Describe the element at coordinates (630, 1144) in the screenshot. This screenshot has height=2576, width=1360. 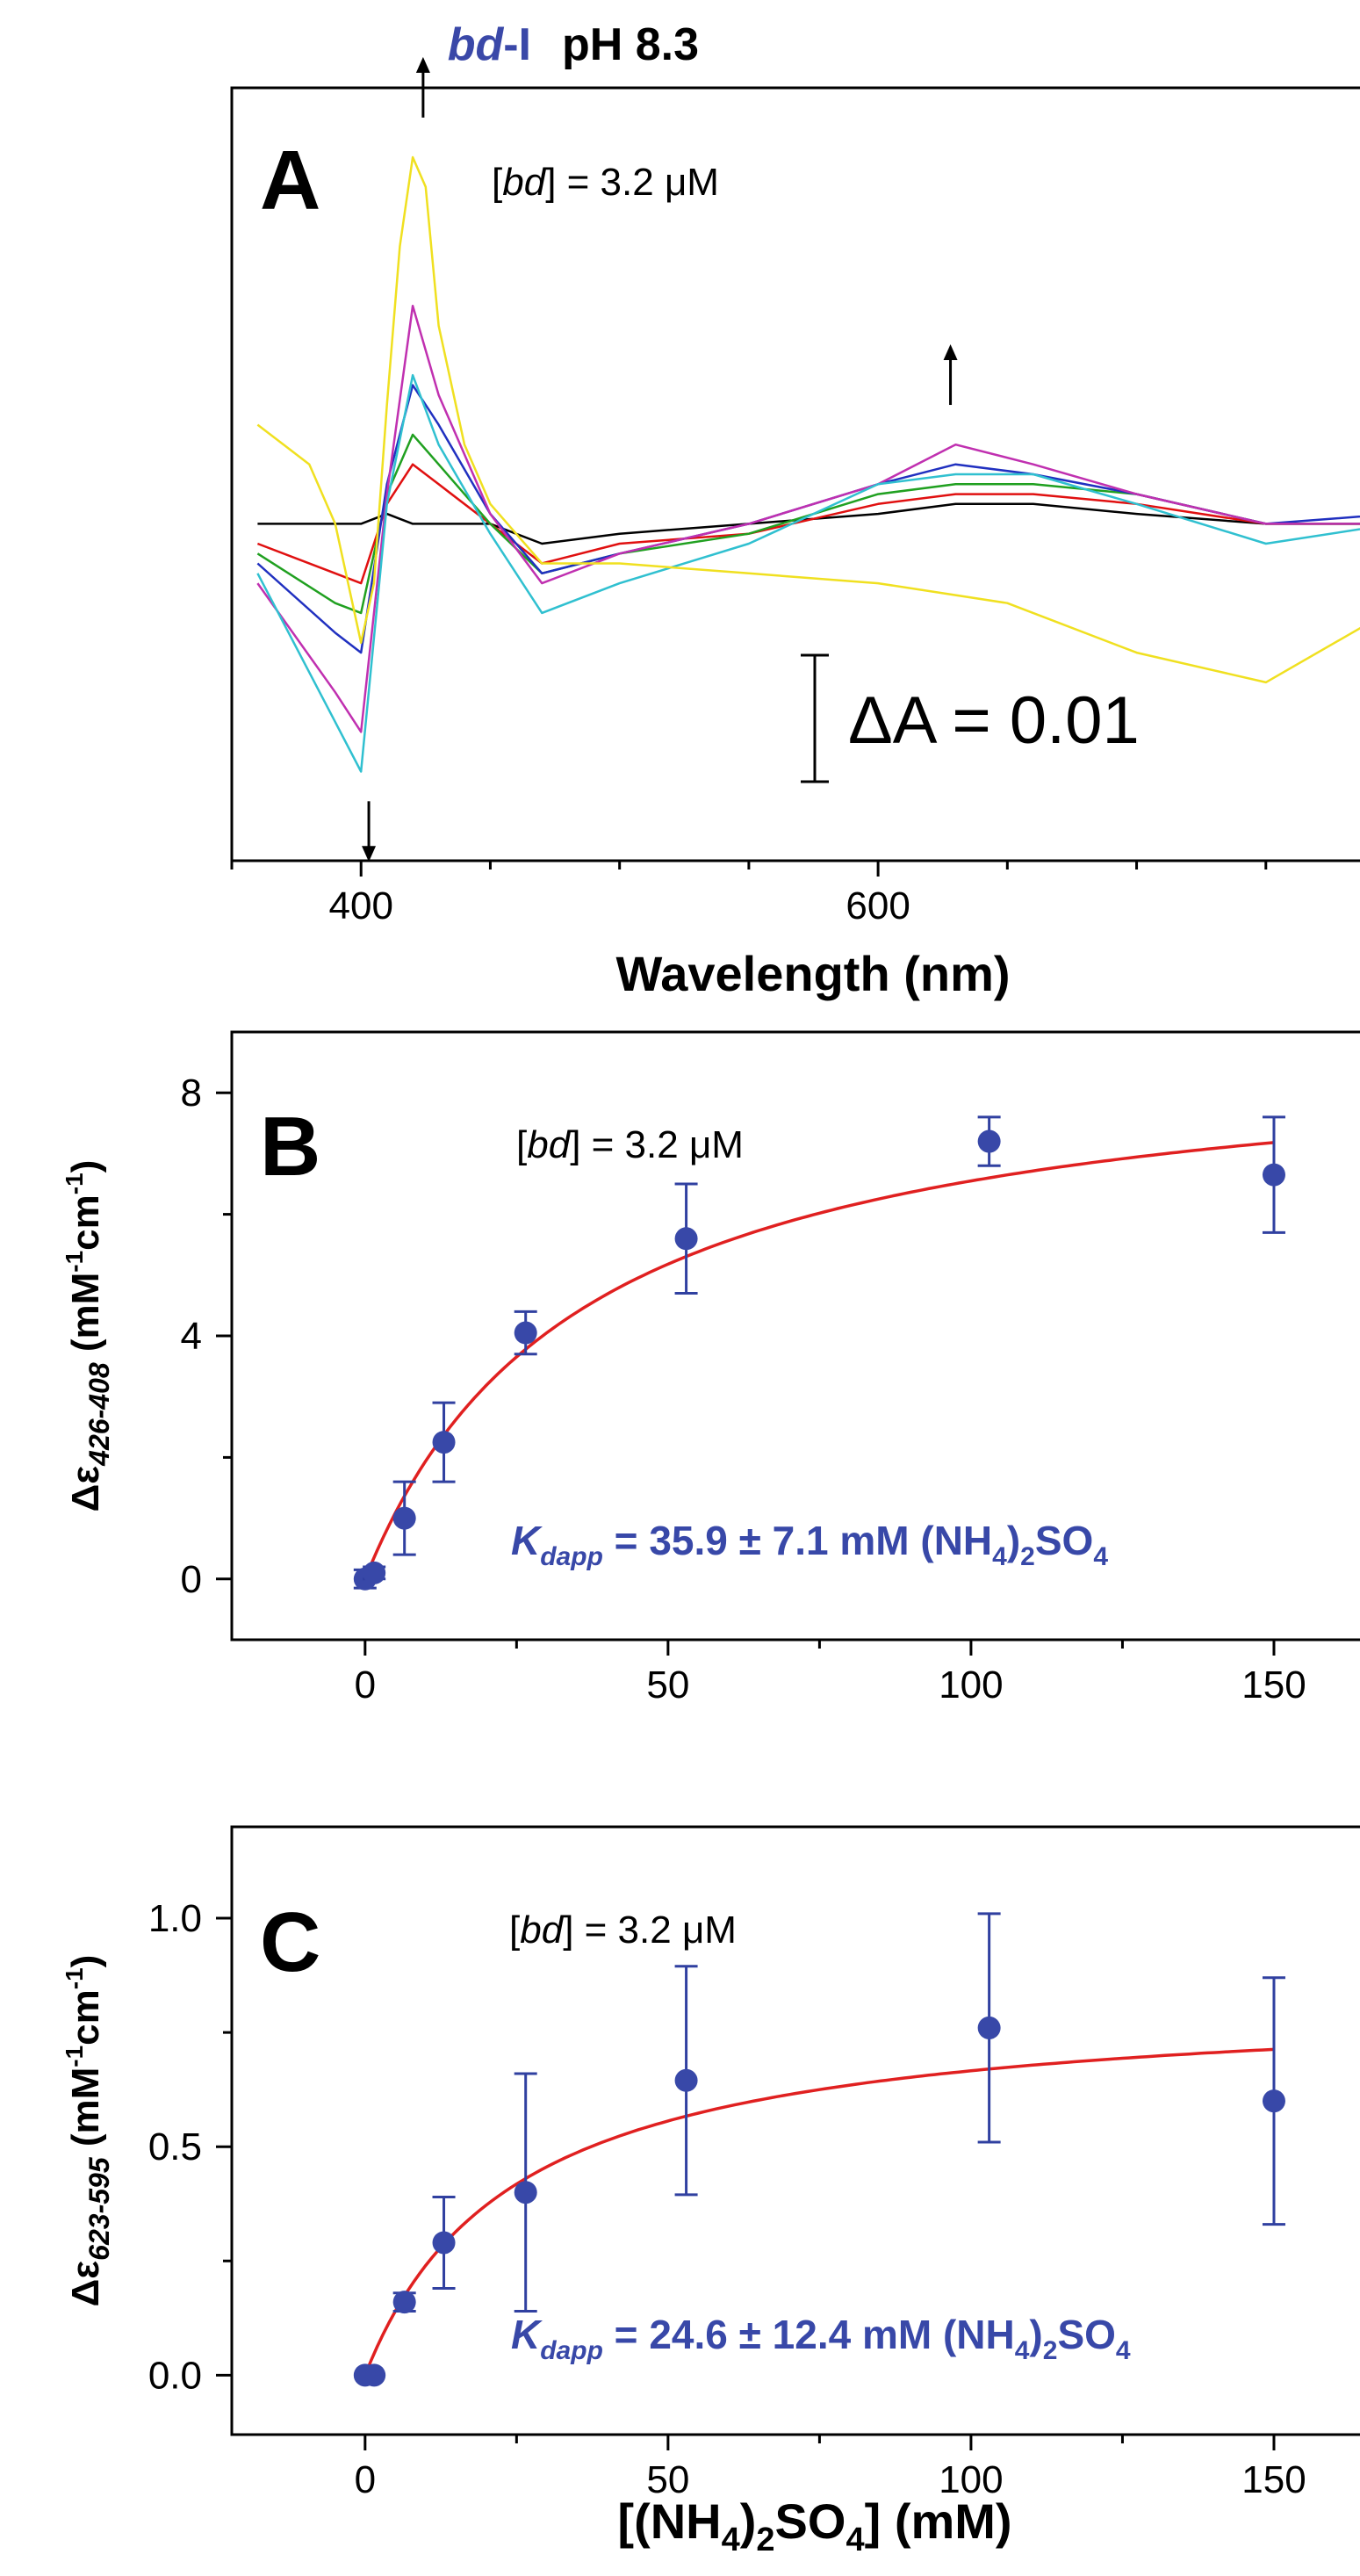
I see `panel-b-concentration: [bd] = 3.2 μM` at that location.